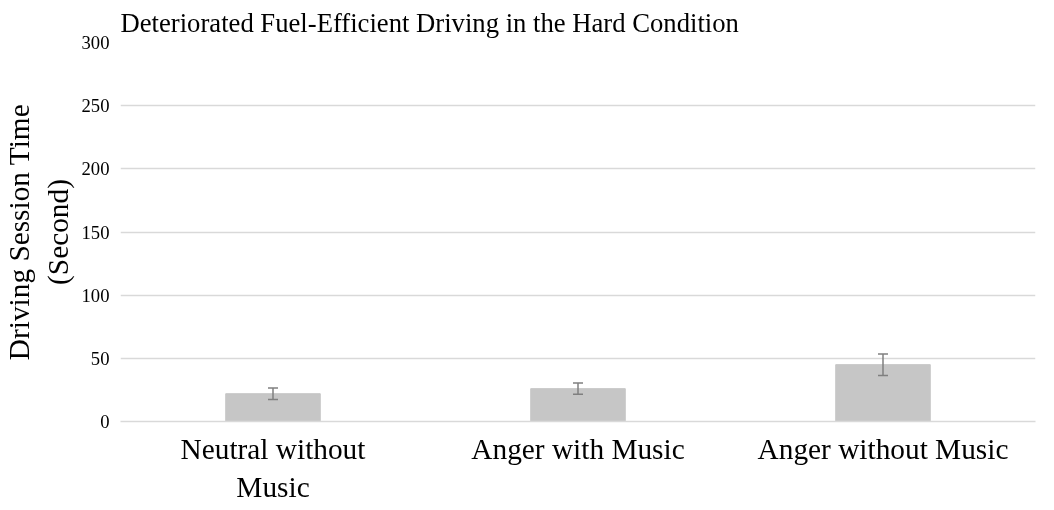  What do you see at coordinates (883, 448) in the screenshot?
I see `x-tick-label: Anger without Music` at bounding box center [883, 448].